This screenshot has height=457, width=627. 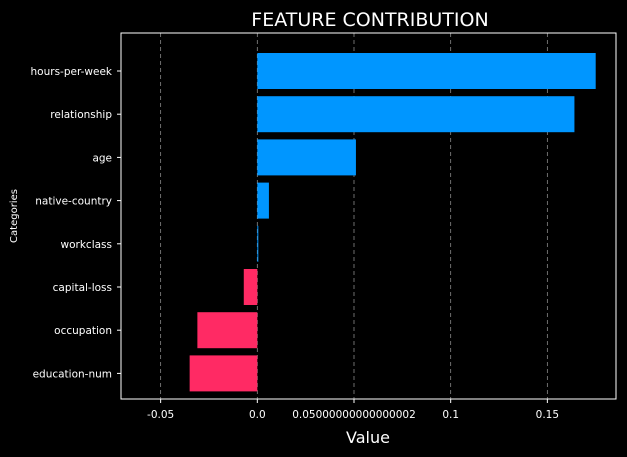 I want to click on x-tick-label-3: 0.1, so click(x=450, y=415).